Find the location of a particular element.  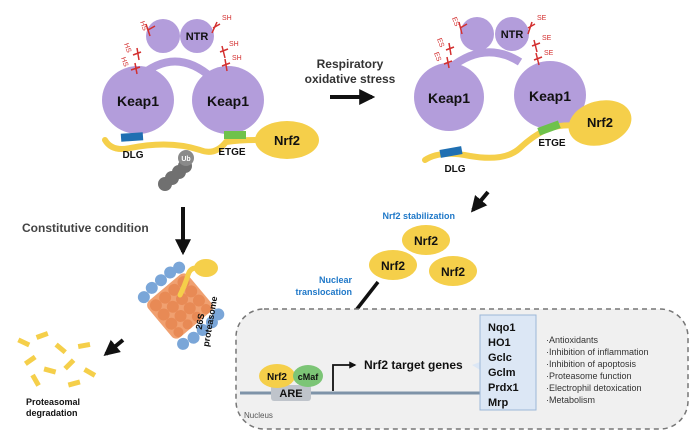

cmaf-label: cMaf is located at coordinates (309, 377).